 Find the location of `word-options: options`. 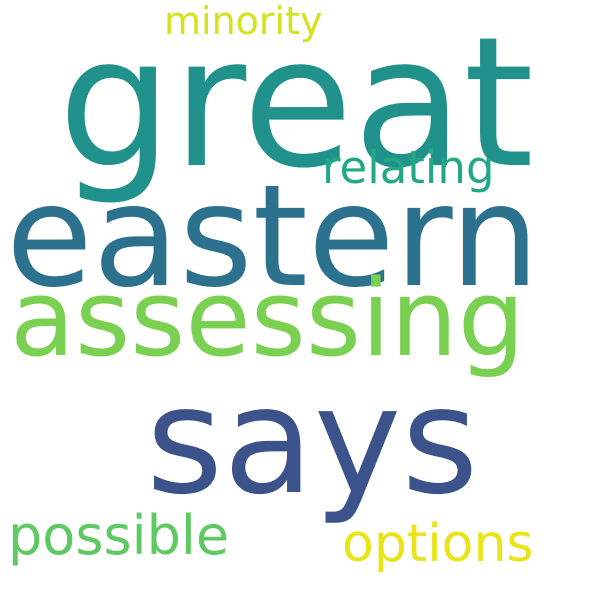

word-options: options is located at coordinates (438, 544).